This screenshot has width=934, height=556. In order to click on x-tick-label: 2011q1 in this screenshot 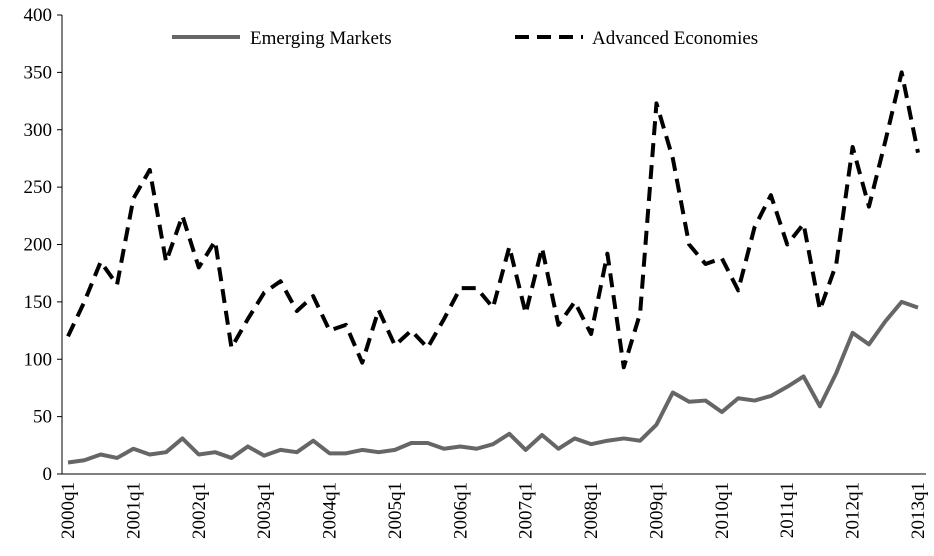, I will do `click(787, 510)`.